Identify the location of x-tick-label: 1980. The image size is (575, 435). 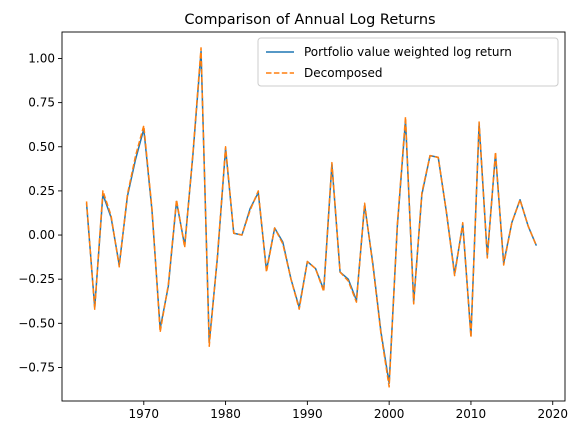
(225, 414).